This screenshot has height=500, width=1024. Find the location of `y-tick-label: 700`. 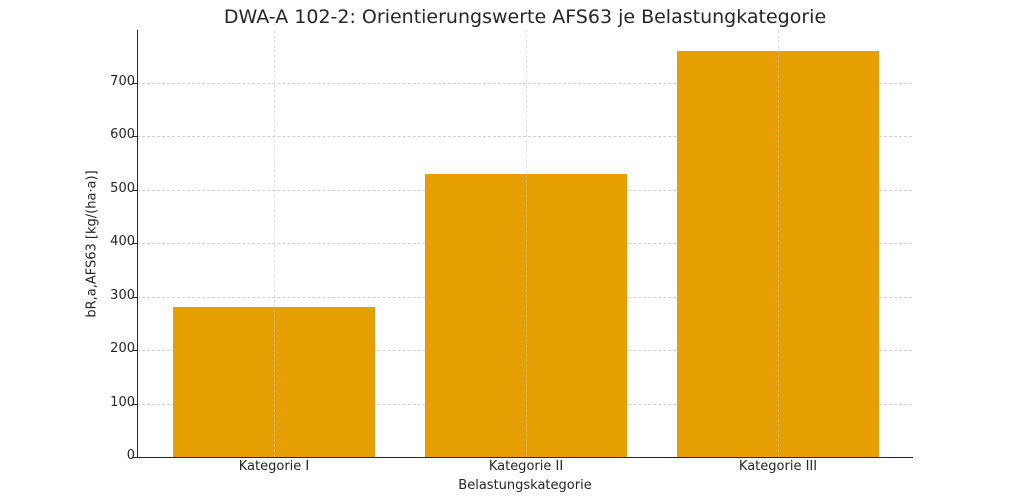

y-tick-label: 700 is located at coordinates (122, 81).